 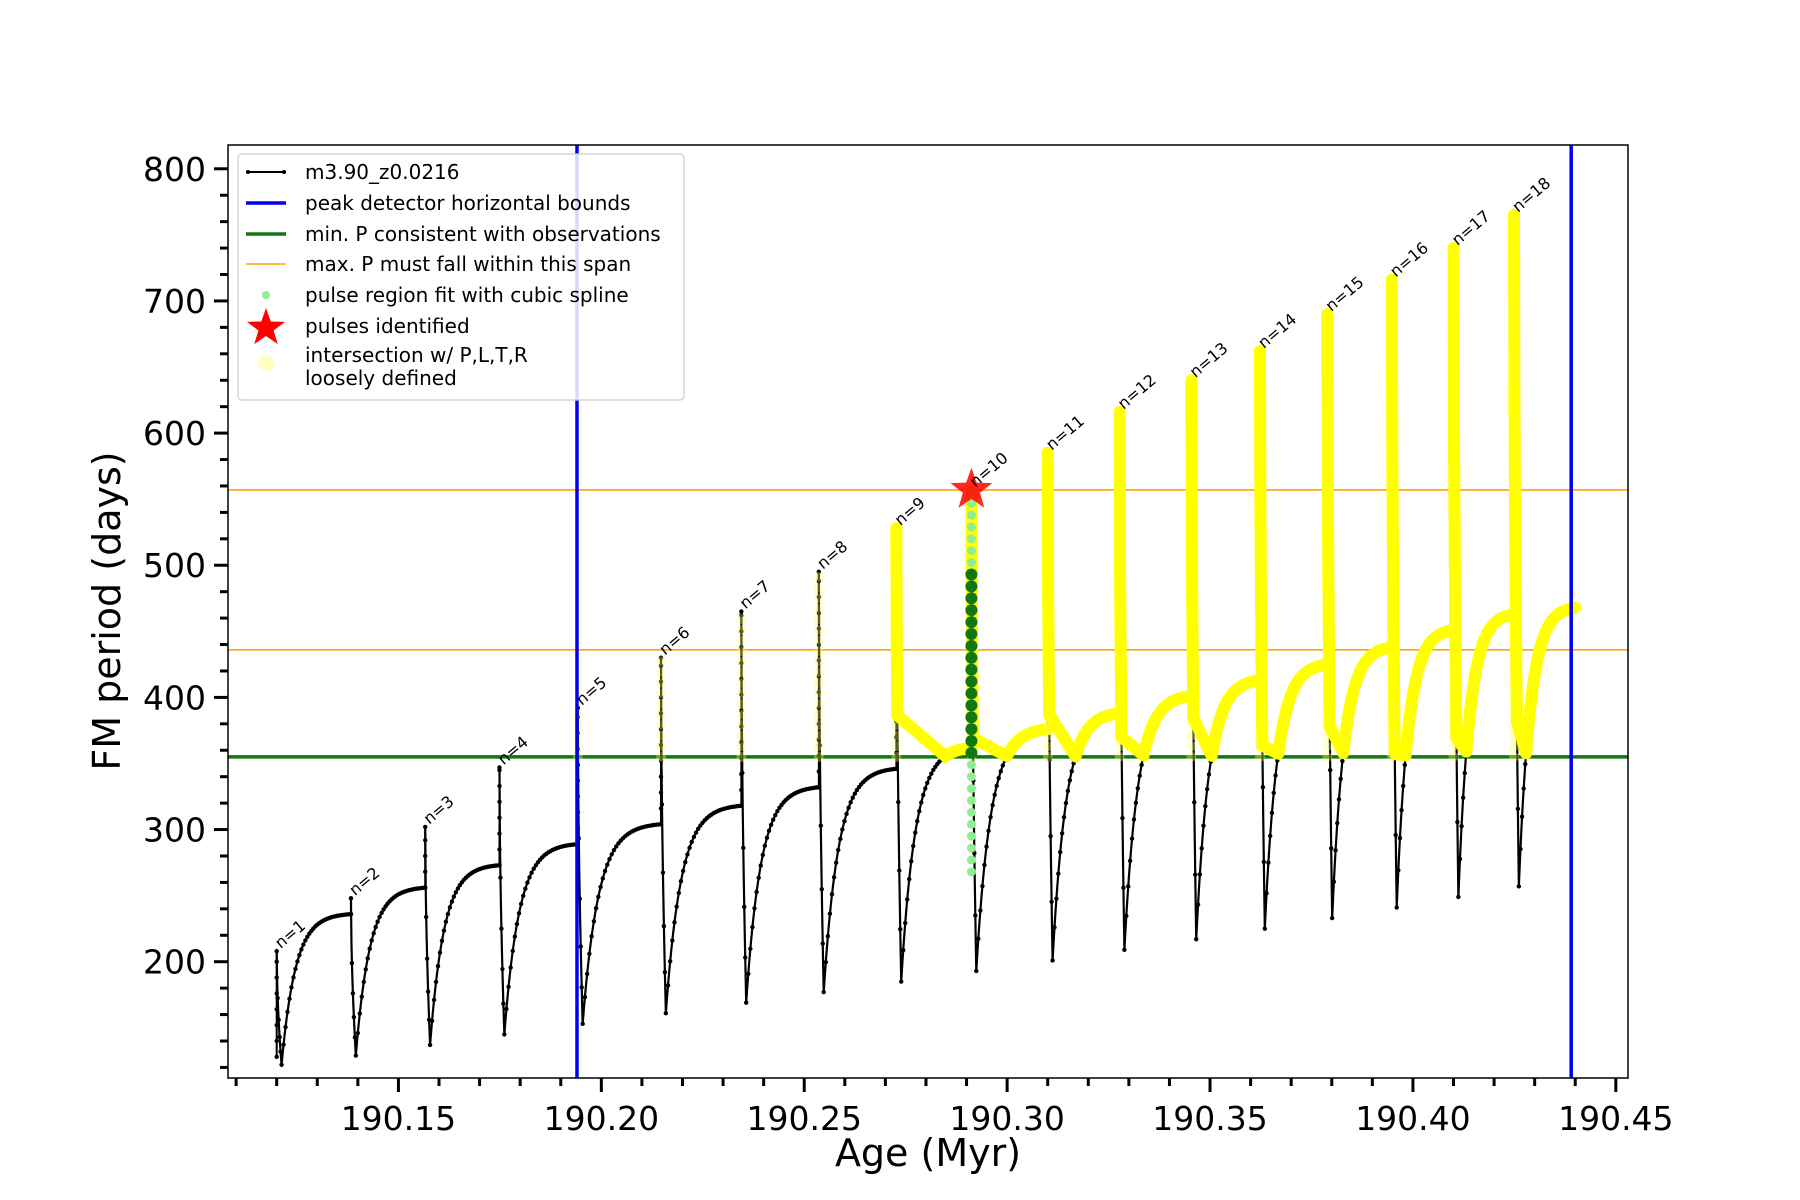 I want to click on legend-entry-6: pulses identified, so click(x=358, y=326).